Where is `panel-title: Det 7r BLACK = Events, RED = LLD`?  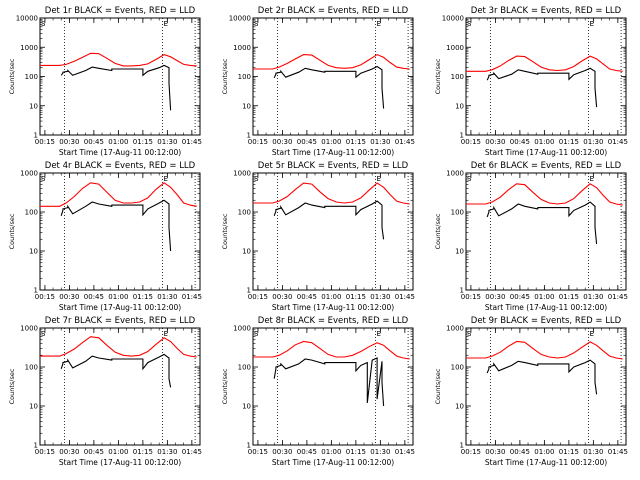 panel-title: Det 7r BLACK = Events, RED = LLD is located at coordinates (120, 321).